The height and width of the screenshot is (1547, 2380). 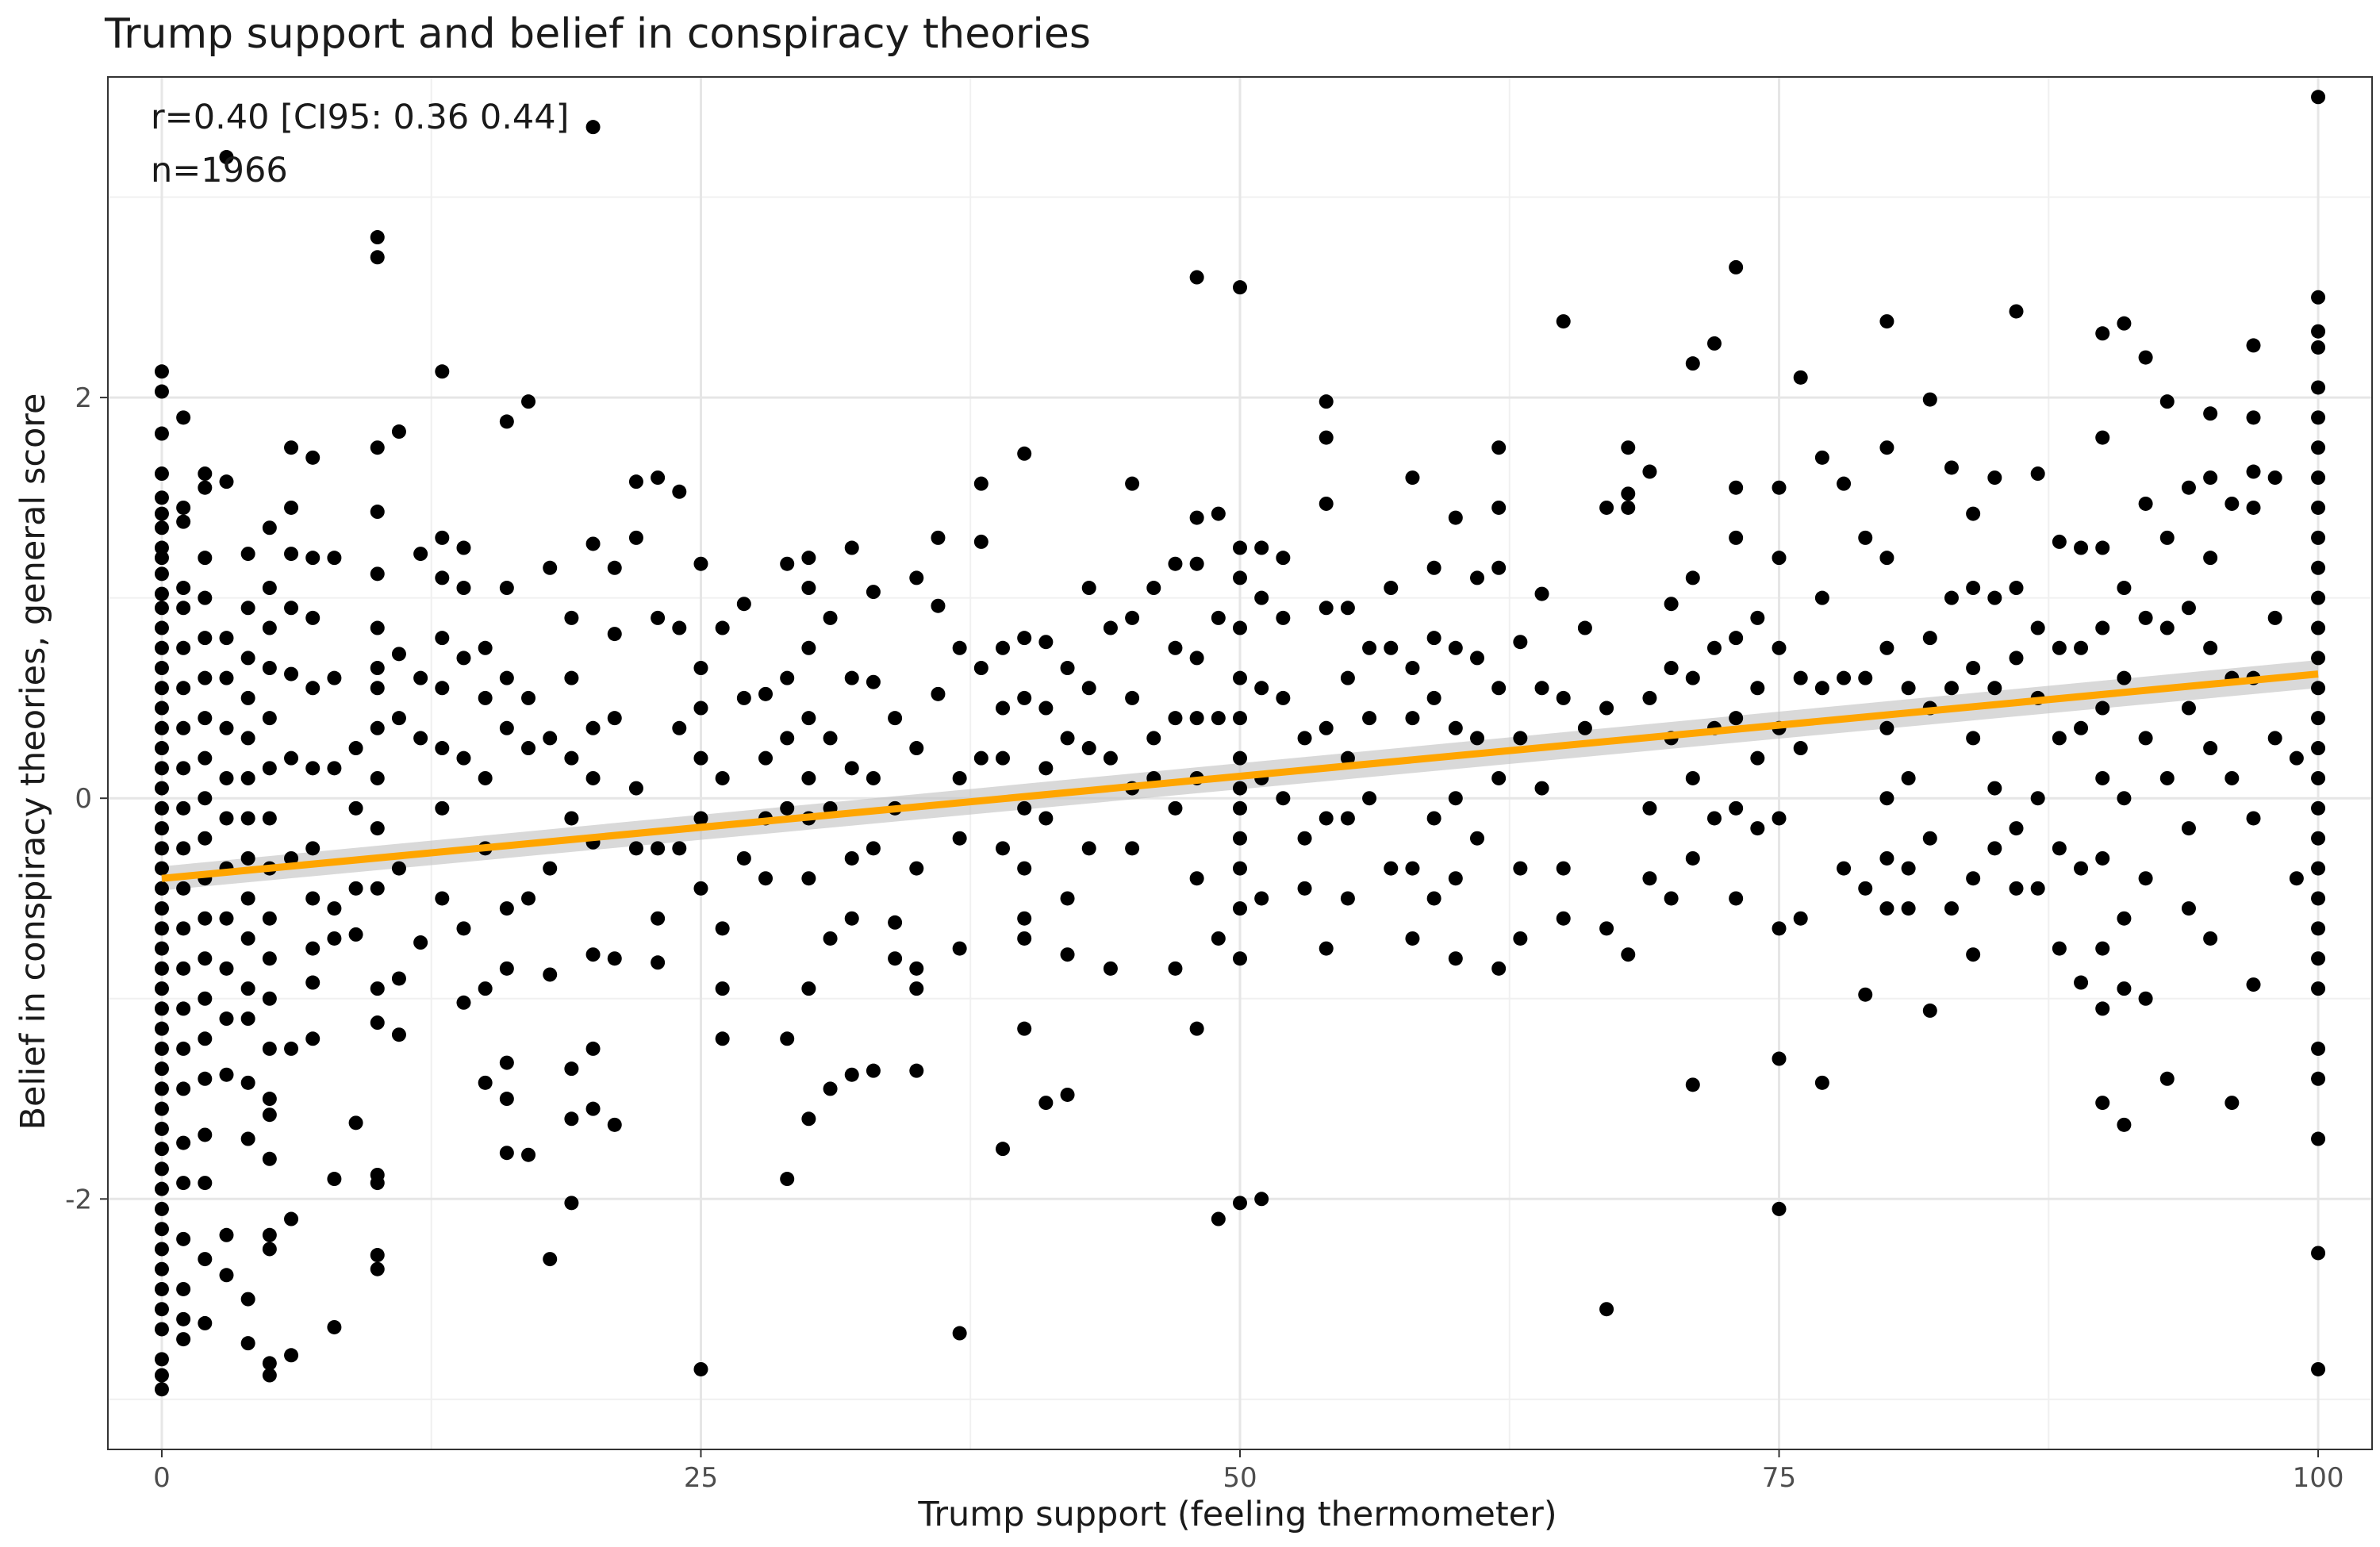 What do you see at coordinates (219, 170) in the screenshot?
I see `annotation-sample-size: n=1966` at bounding box center [219, 170].